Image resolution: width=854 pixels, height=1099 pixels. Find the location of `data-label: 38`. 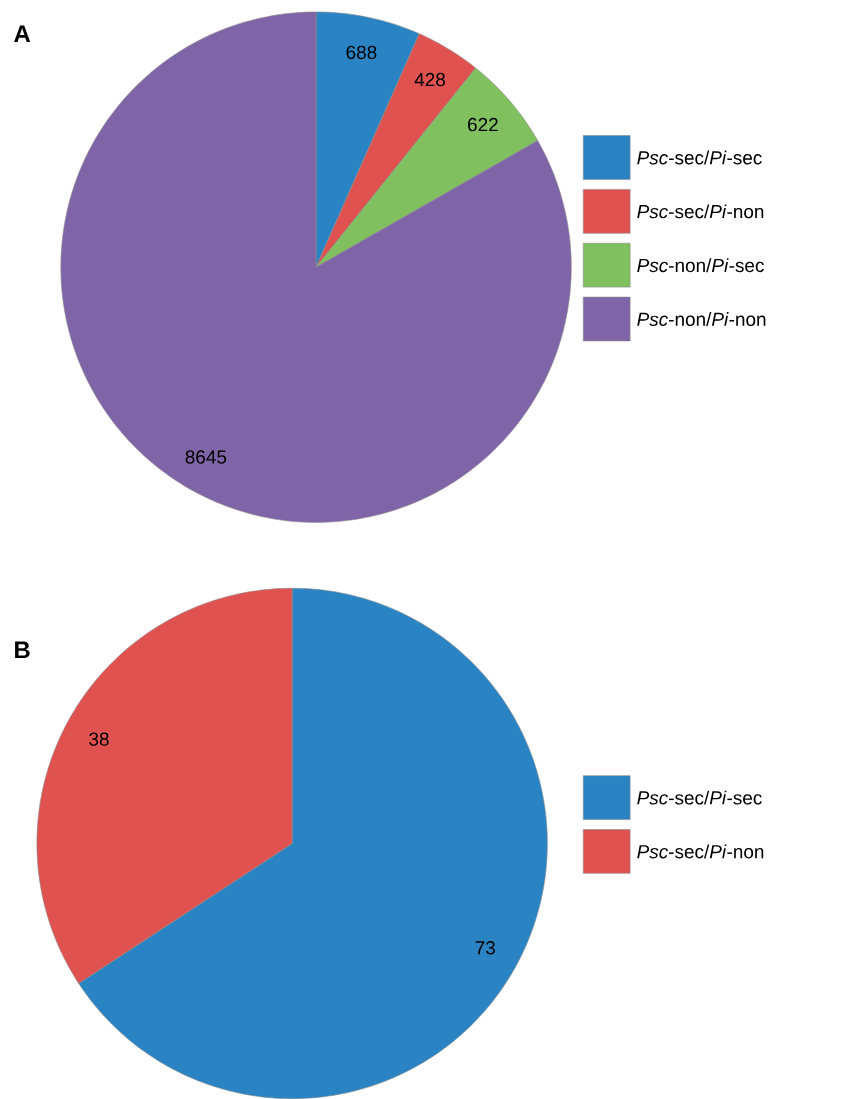

data-label: 38 is located at coordinates (98, 739).